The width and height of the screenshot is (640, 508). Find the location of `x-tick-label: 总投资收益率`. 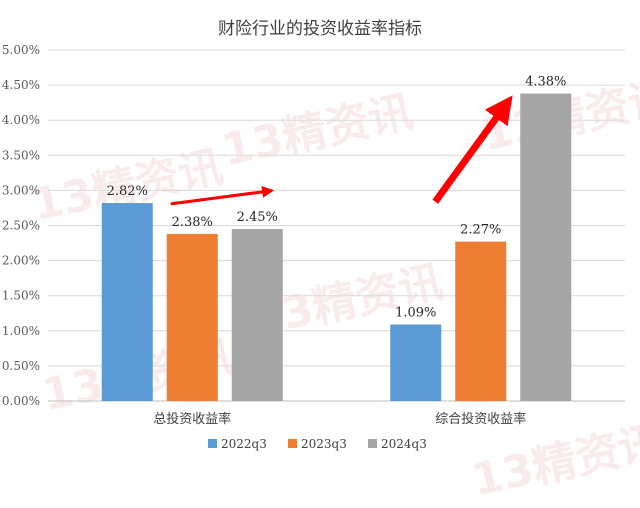

x-tick-label: 总投资收益率 is located at coordinates (192, 419).